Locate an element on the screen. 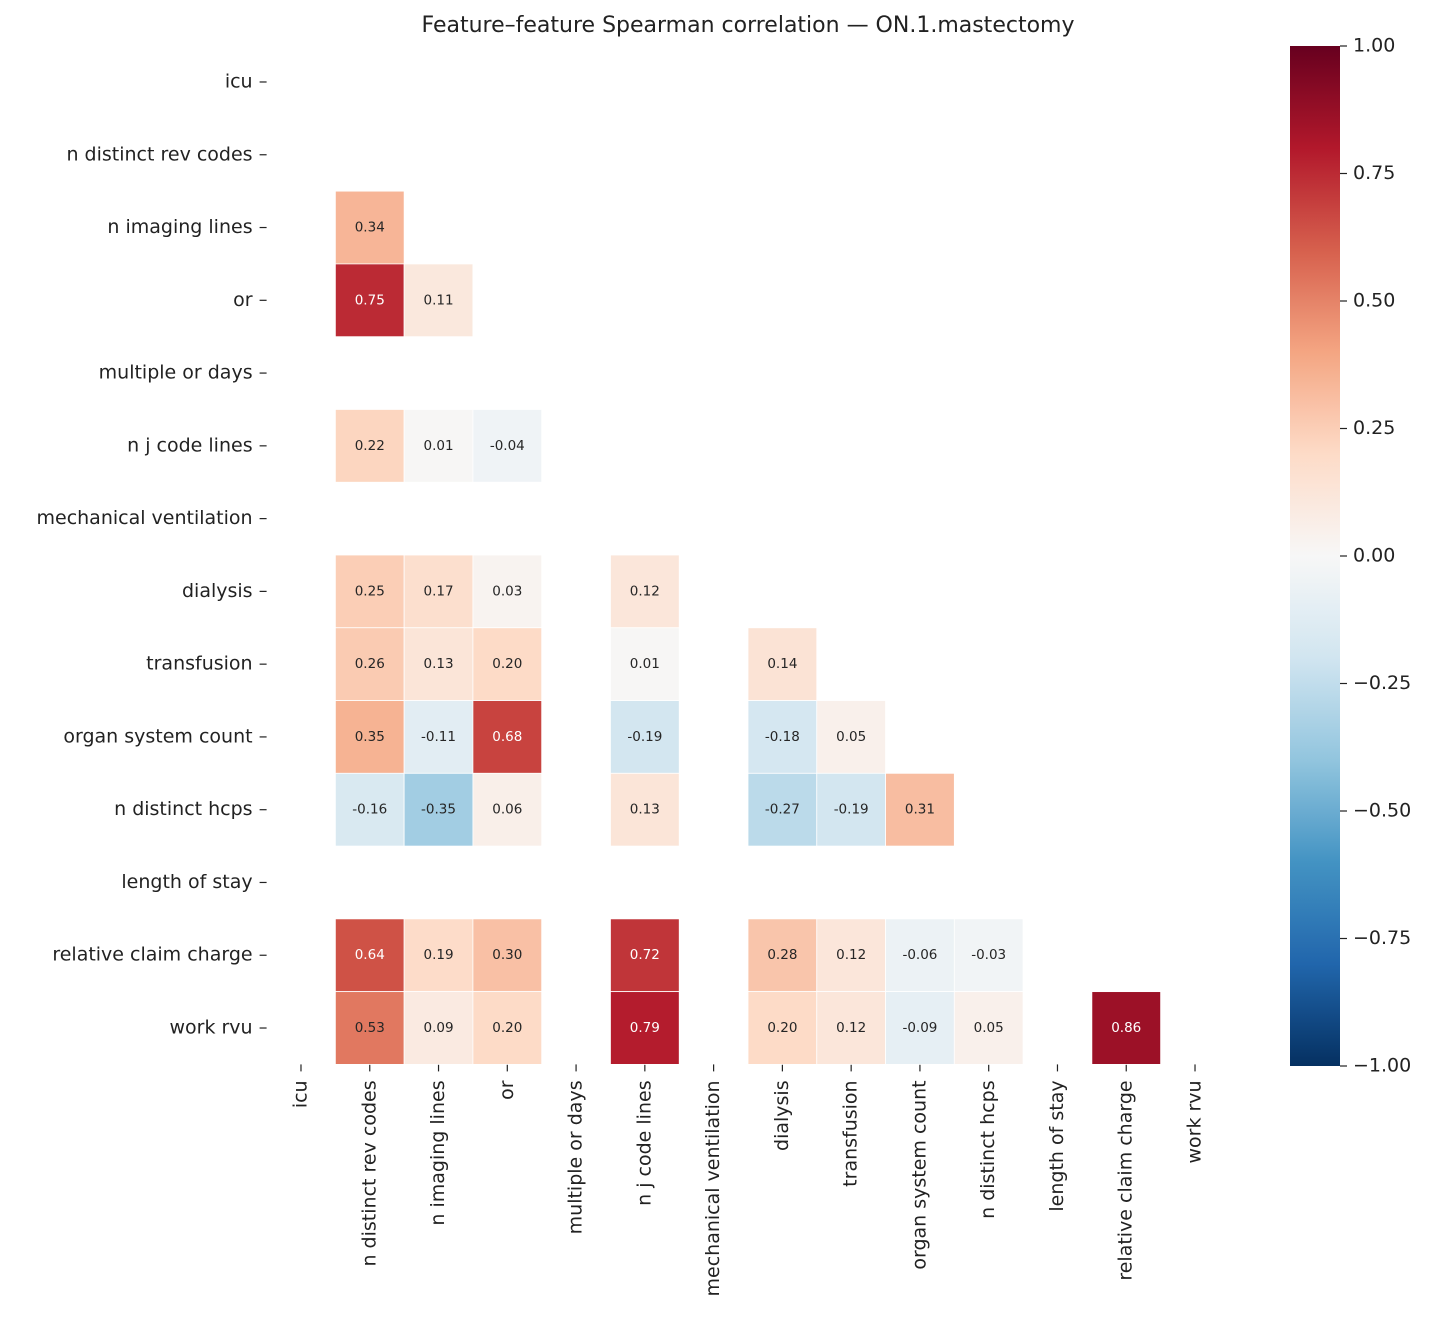 The width and height of the screenshot is (1433, 1332). cell-value-label: -0.35 is located at coordinates (438, 810).